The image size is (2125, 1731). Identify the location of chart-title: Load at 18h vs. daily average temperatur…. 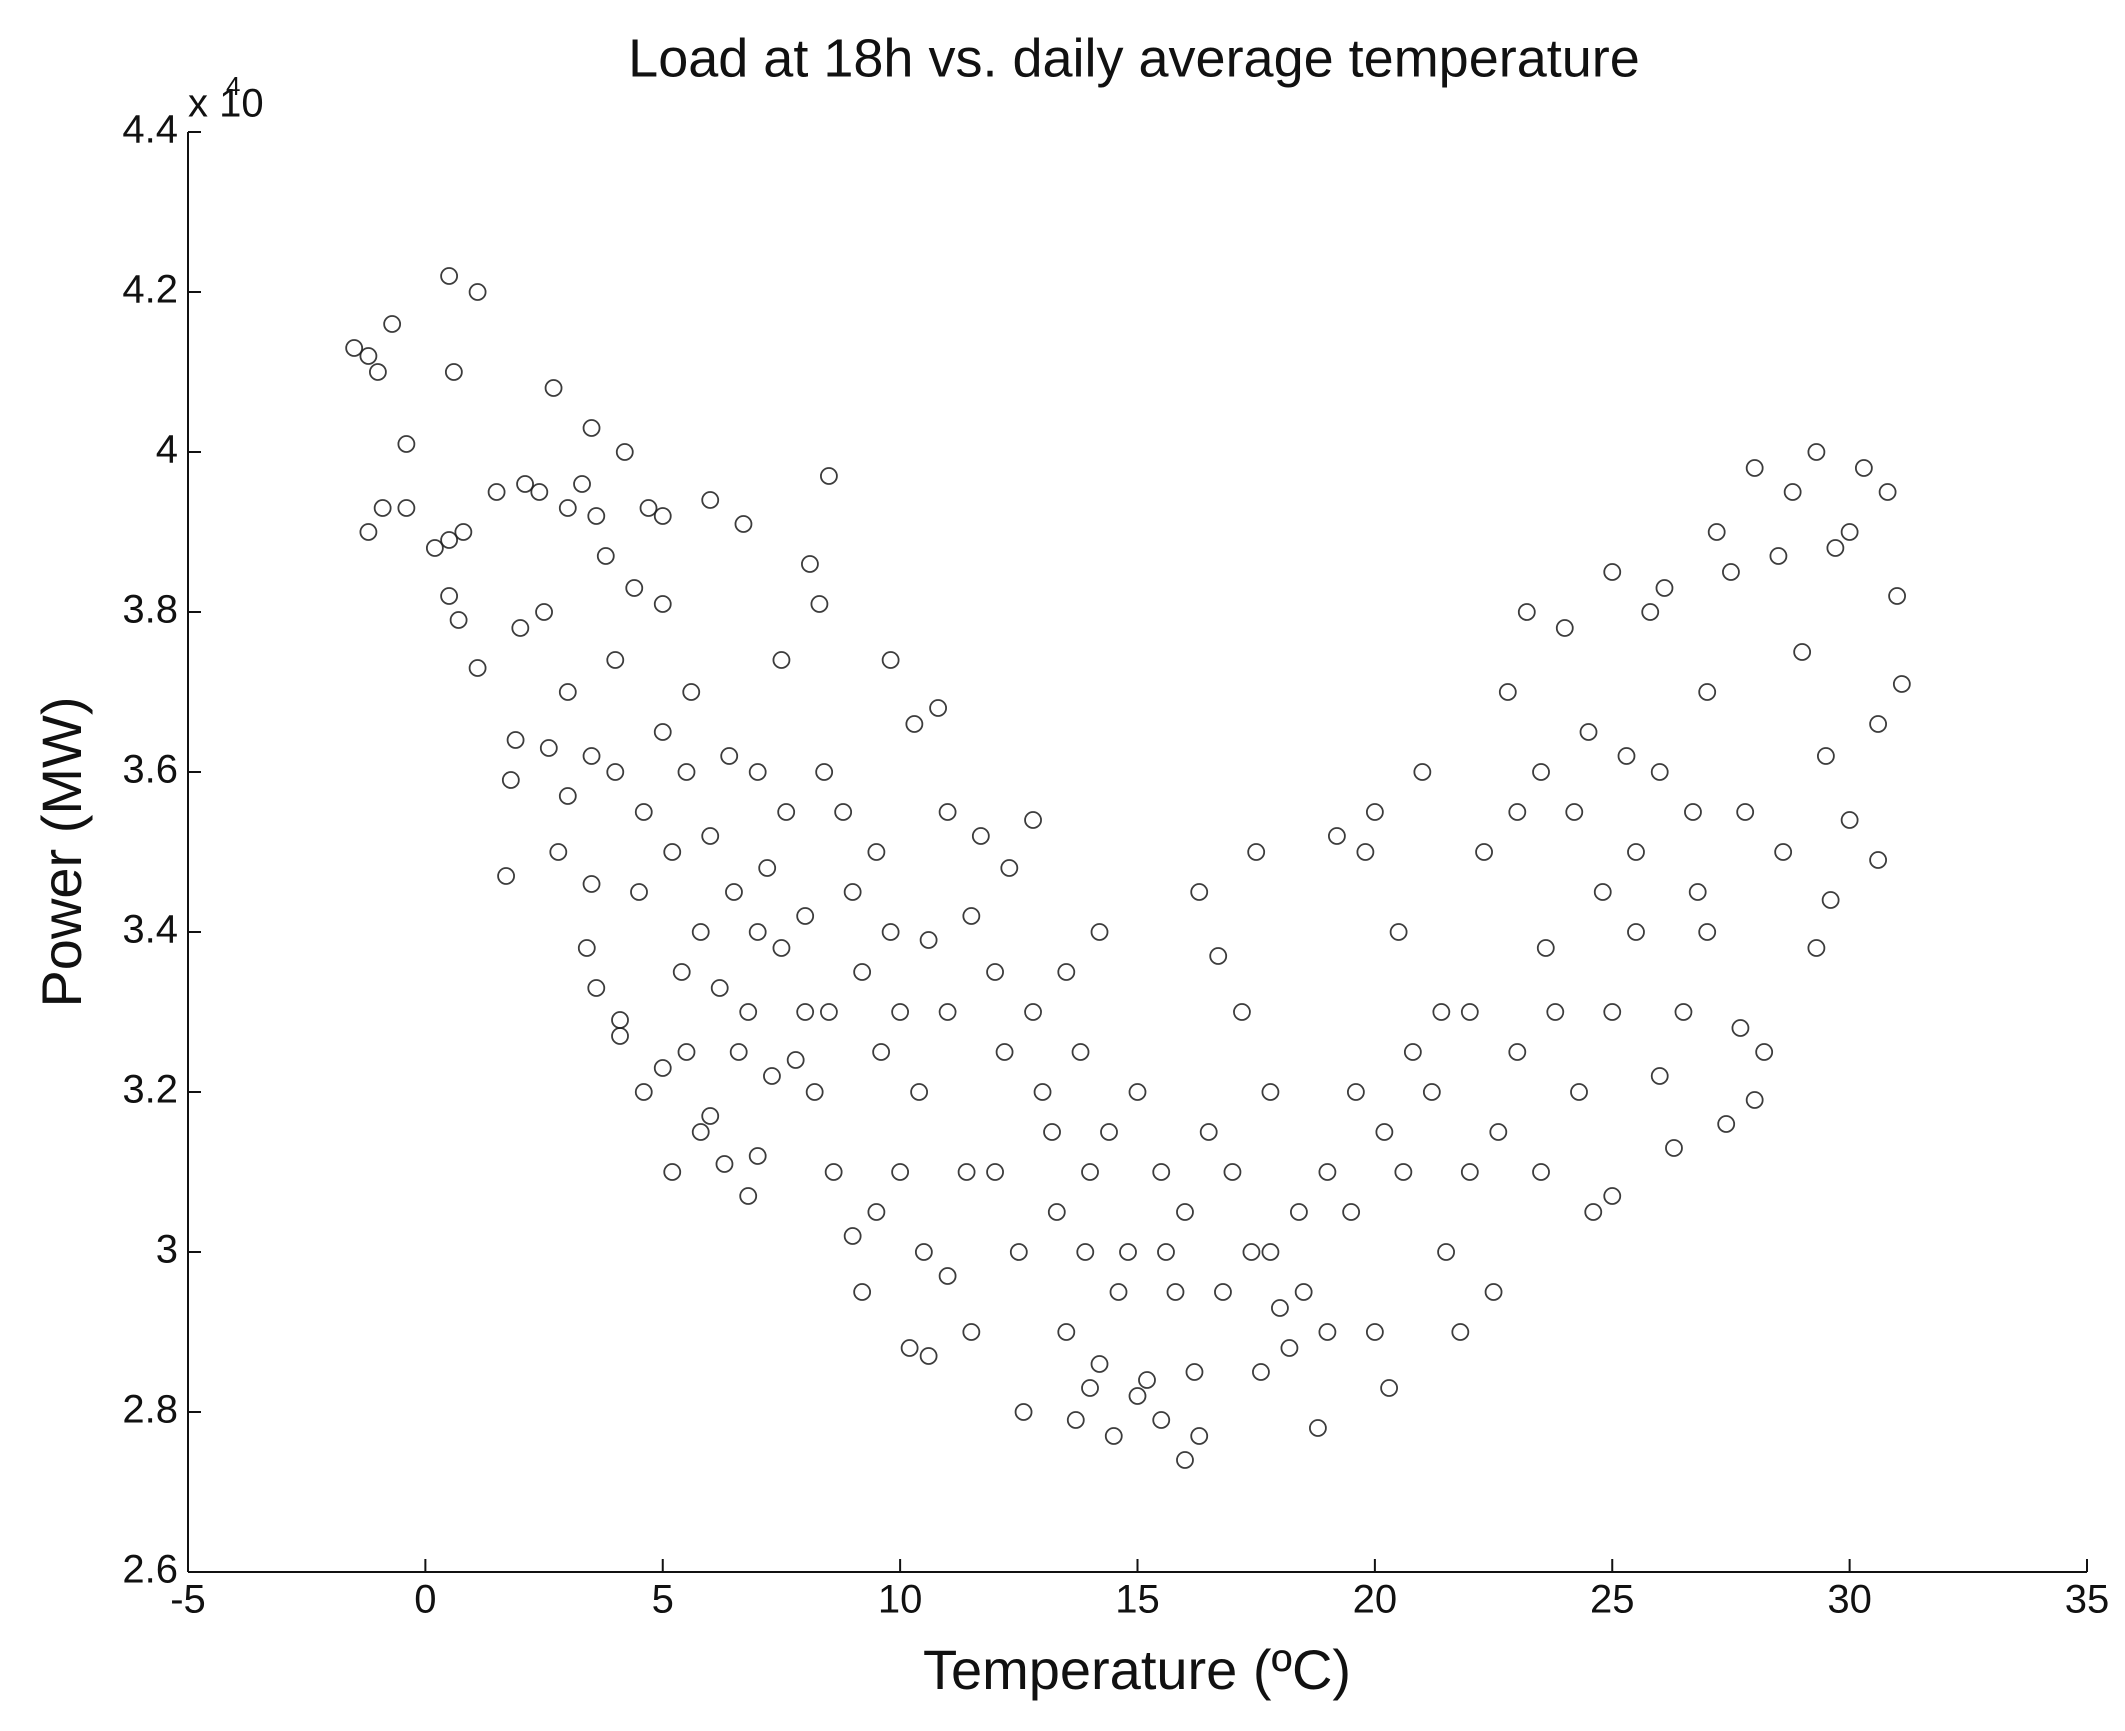
(1134, 58).